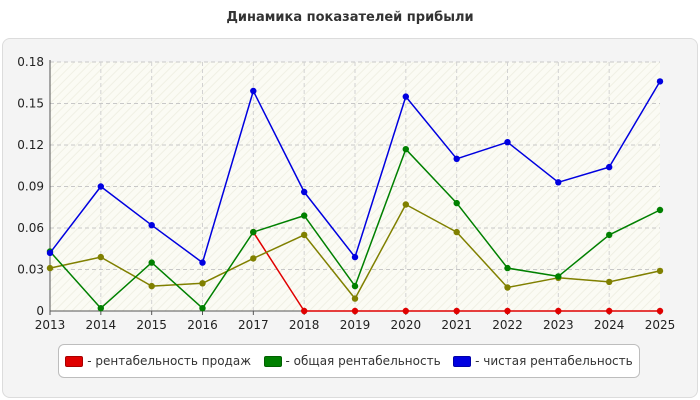 This screenshot has width=700, height=400. I want to click on legend-label: - рентабельность продаж, so click(169, 361).